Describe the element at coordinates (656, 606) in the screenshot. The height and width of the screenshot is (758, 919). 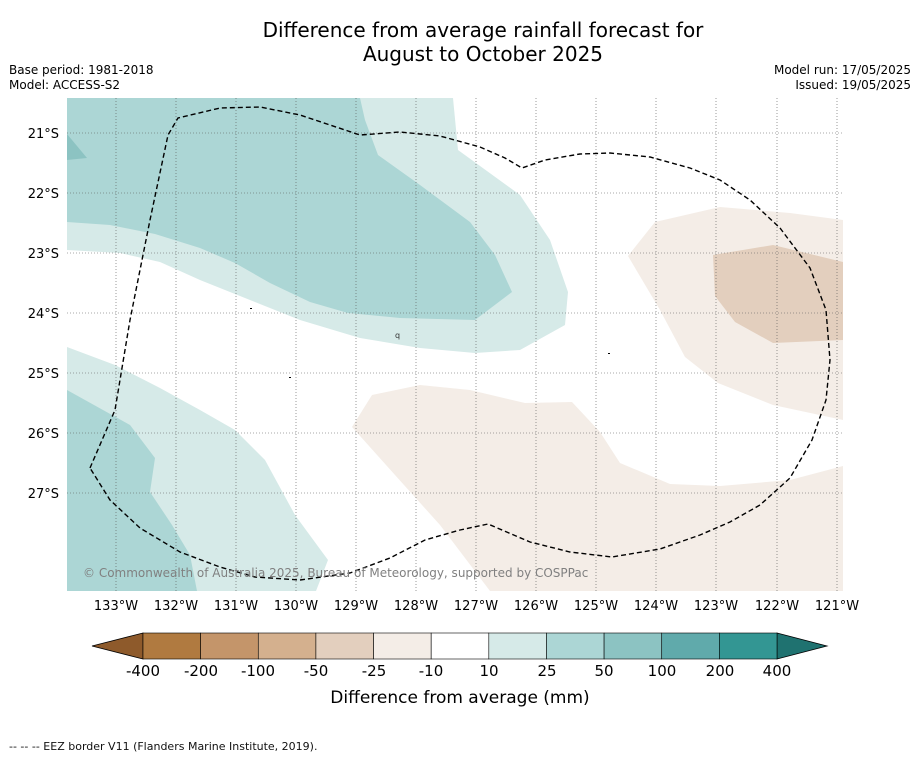
I see `lon-label: 124°W` at that location.